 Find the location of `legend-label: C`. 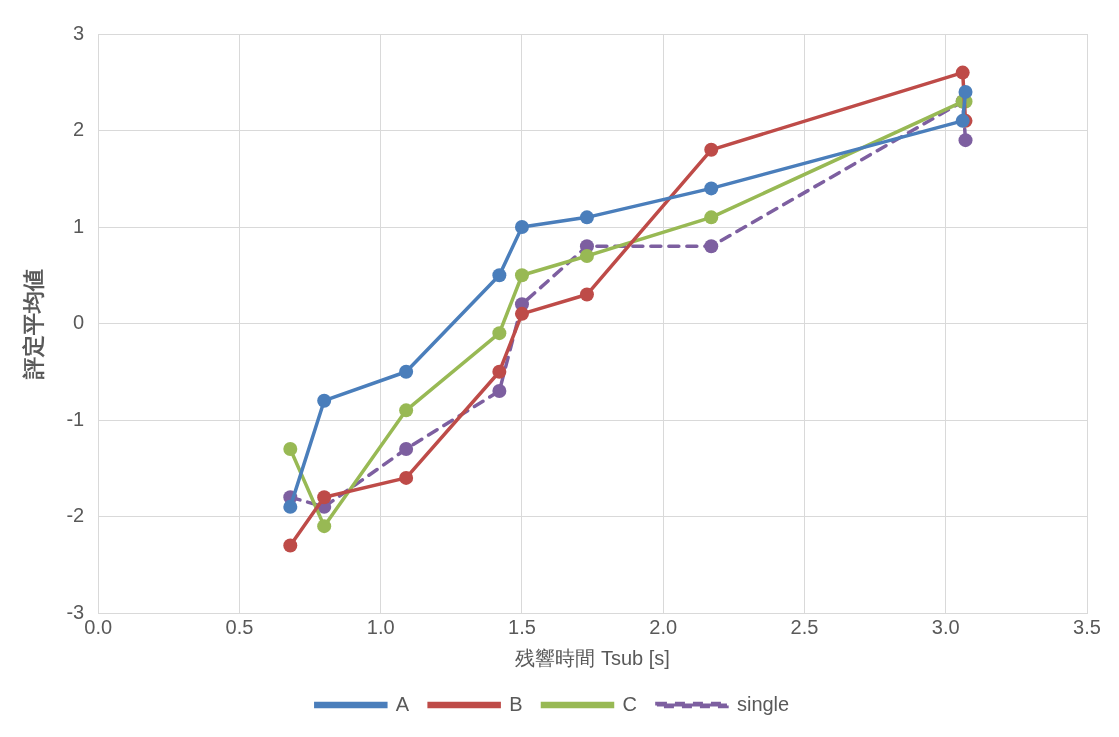

legend-label: C is located at coordinates (629, 703).